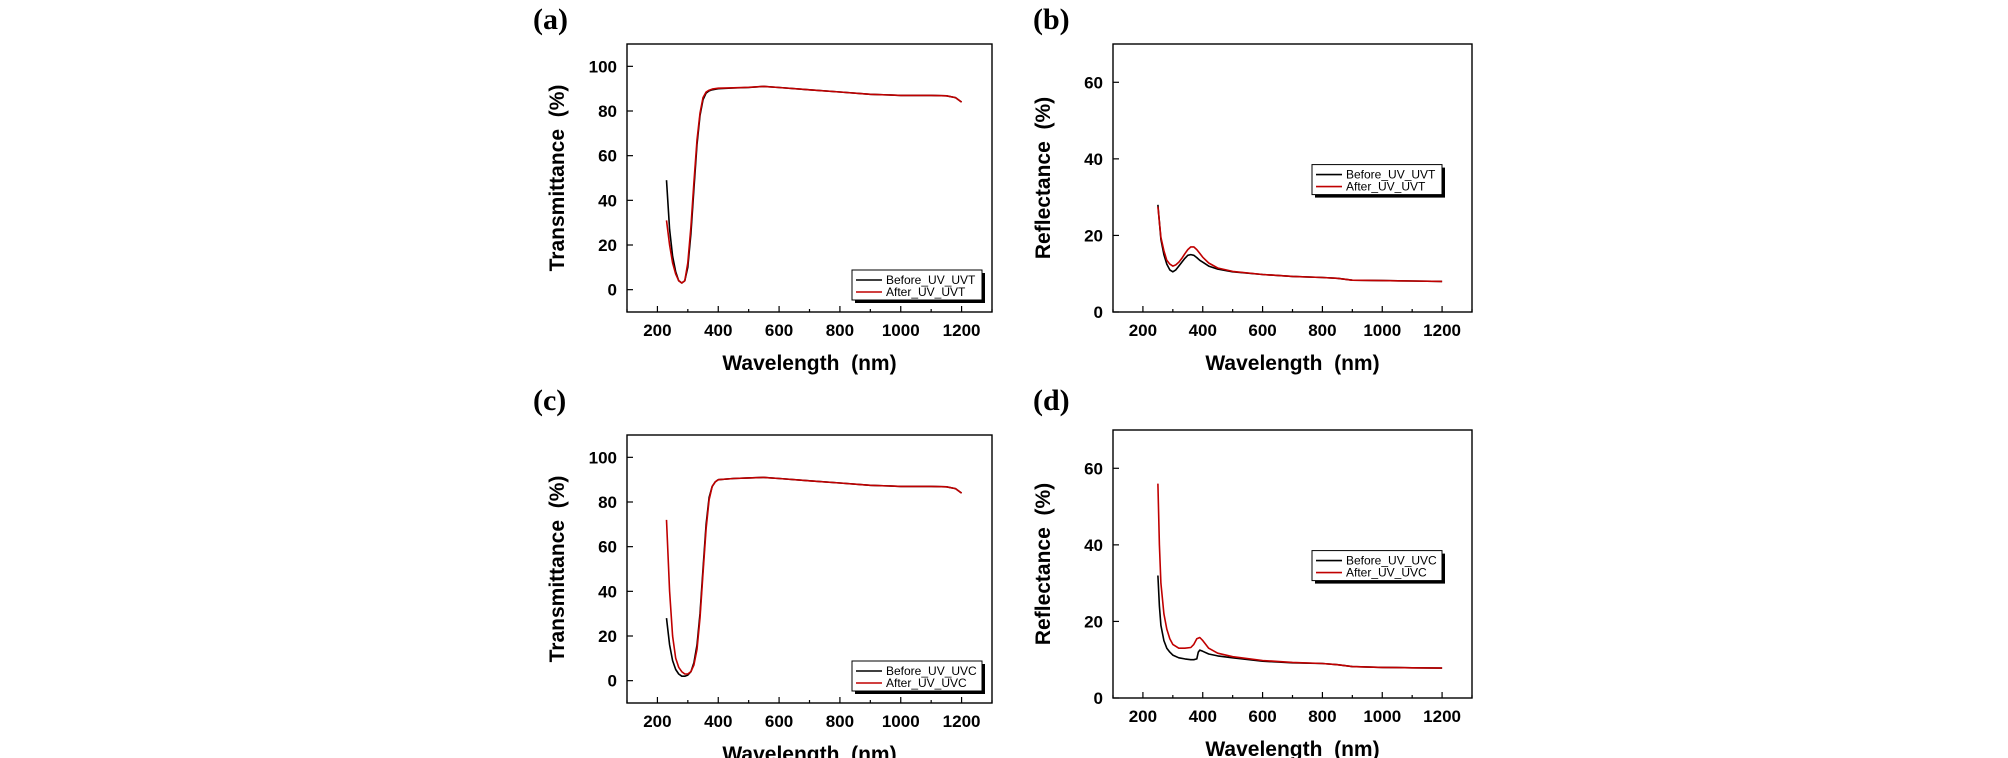 This screenshot has width=2008, height=758. Describe the element at coordinates (550, 19) in the screenshot. I see `panel-letter: (a)` at that location.